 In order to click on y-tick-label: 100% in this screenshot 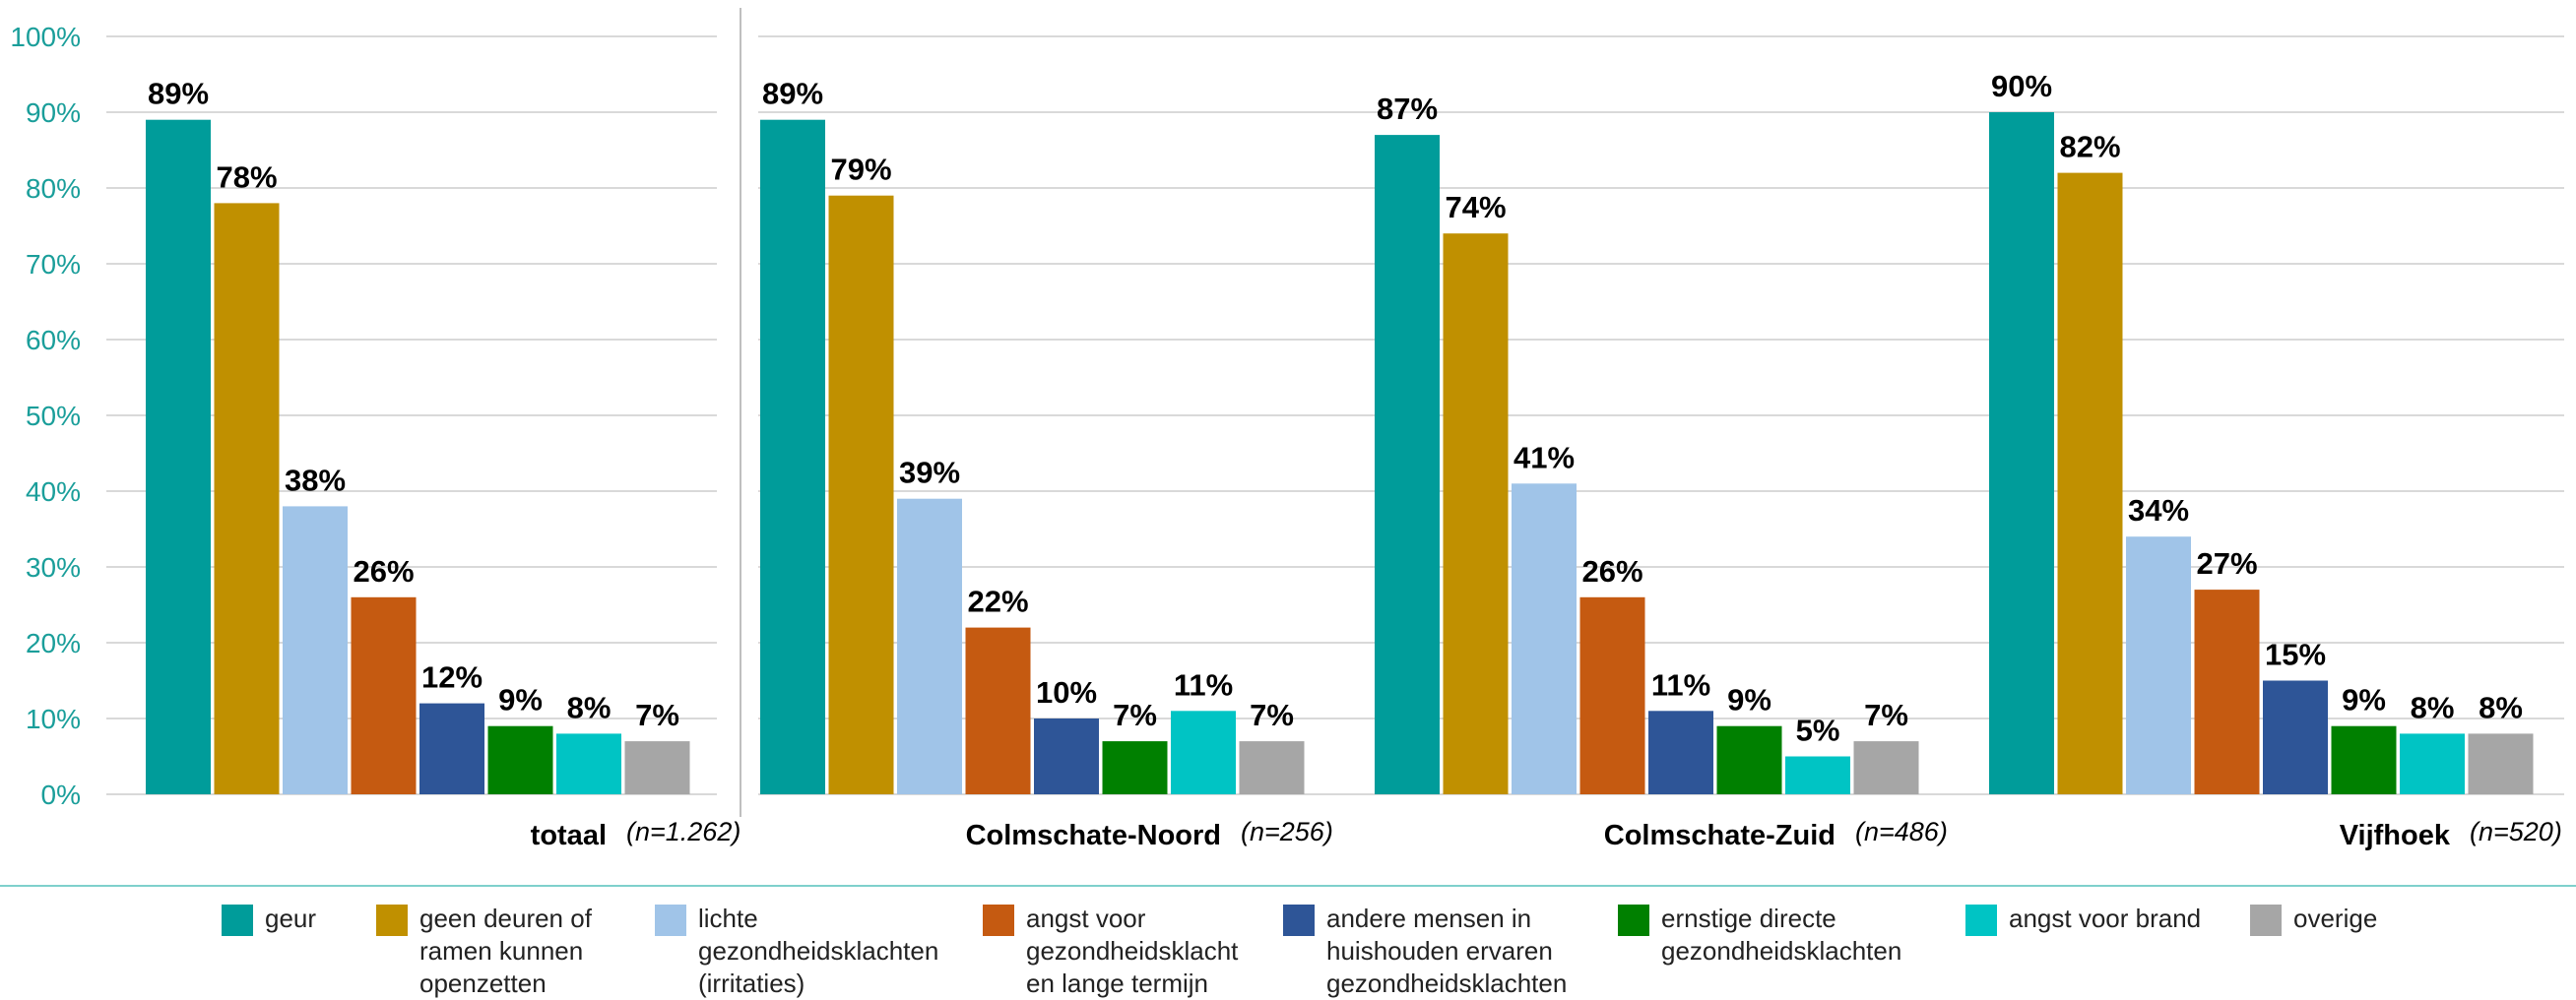, I will do `click(45, 37)`.